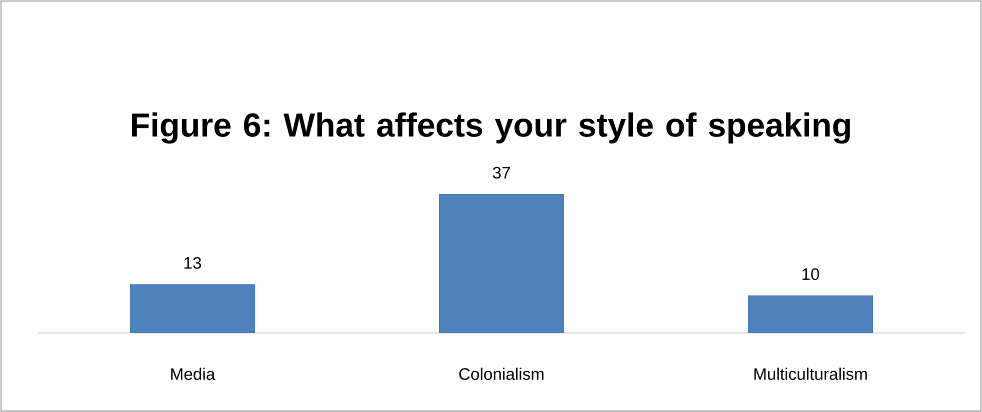 This screenshot has width=982, height=412. Describe the element at coordinates (193, 374) in the screenshot. I see `x-tick-label: Media` at that location.